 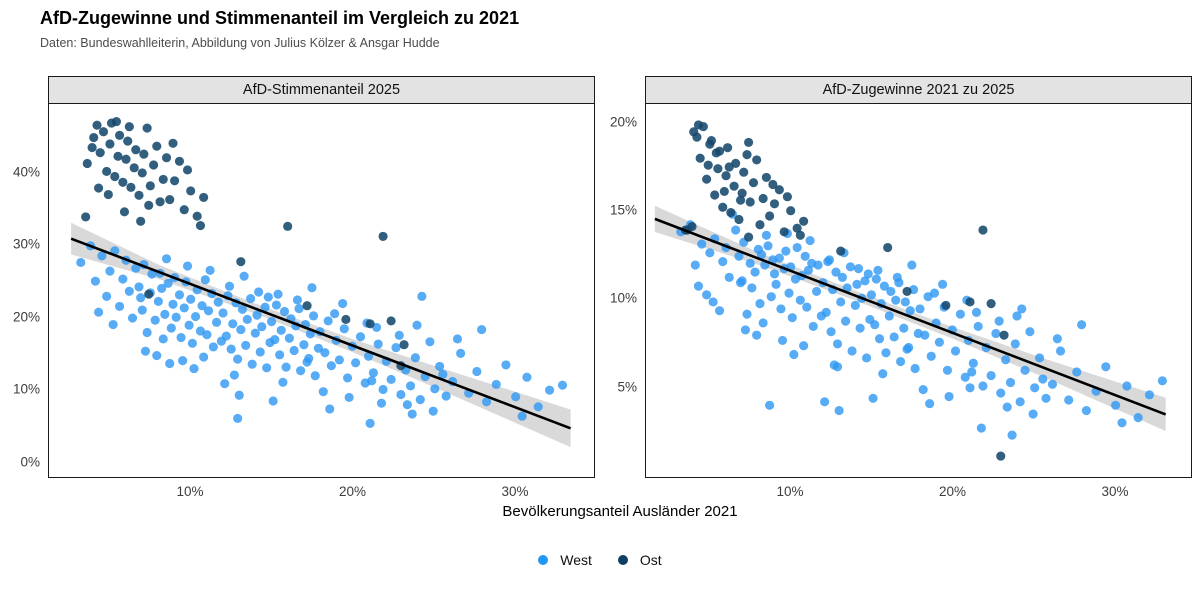 I want to click on x-tick-label: 10%, so click(x=190, y=491).